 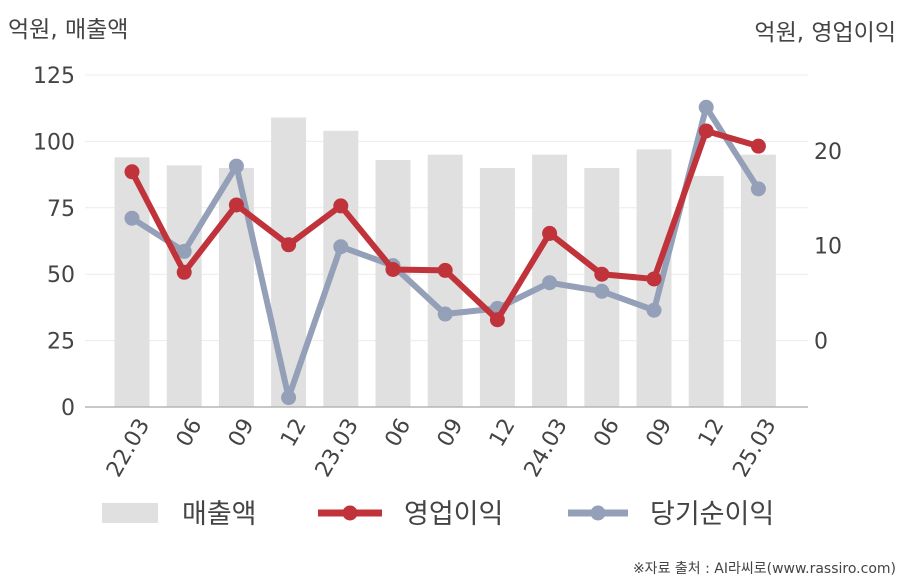 What do you see at coordinates (54, 142) in the screenshot?
I see `left-tick-label: 100` at bounding box center [54, 142].